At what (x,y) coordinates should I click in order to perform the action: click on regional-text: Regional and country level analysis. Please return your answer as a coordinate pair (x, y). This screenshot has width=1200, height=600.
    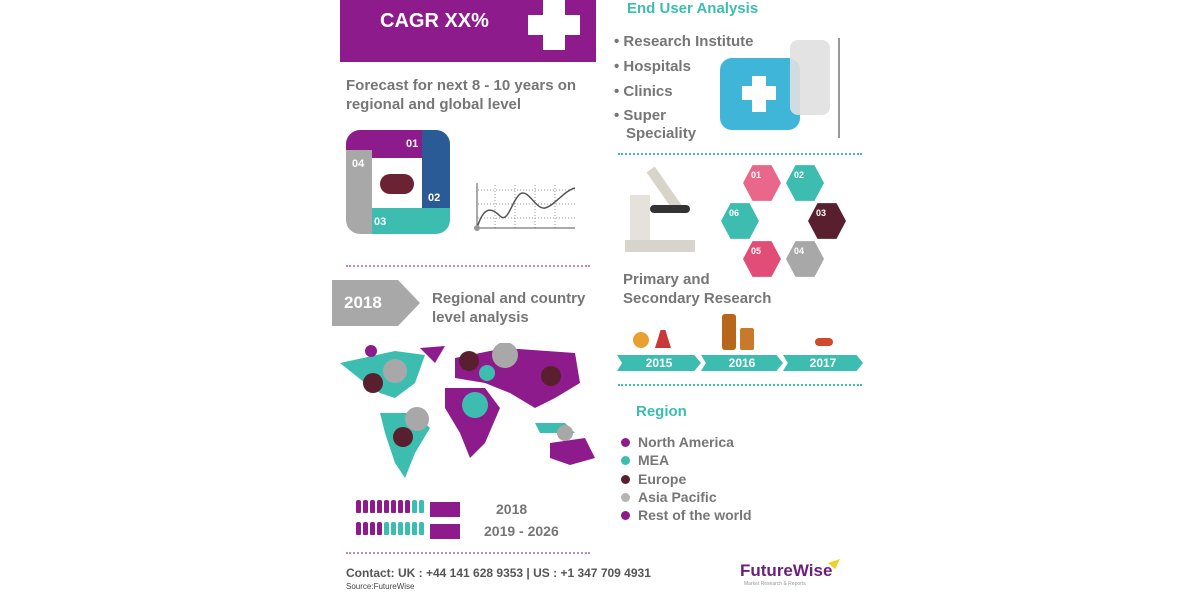
    Looking at the image, I should click on (508, 308).